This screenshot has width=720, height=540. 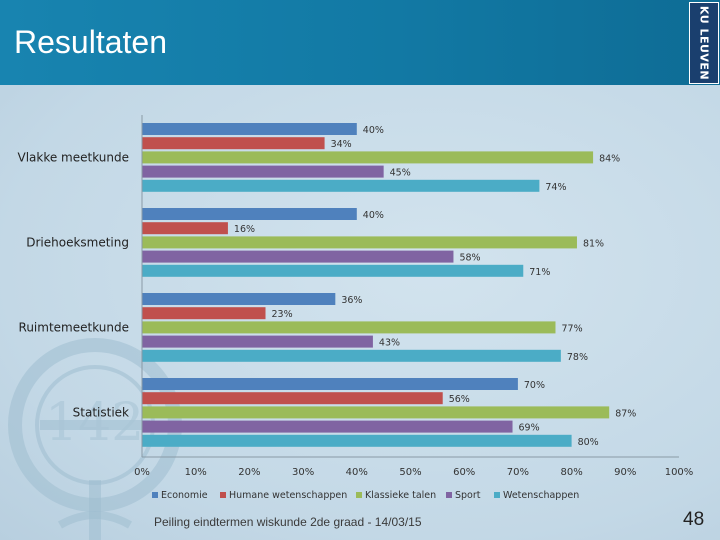 I want to click on bar-value-label: 71%, so click(x=539, y=272).